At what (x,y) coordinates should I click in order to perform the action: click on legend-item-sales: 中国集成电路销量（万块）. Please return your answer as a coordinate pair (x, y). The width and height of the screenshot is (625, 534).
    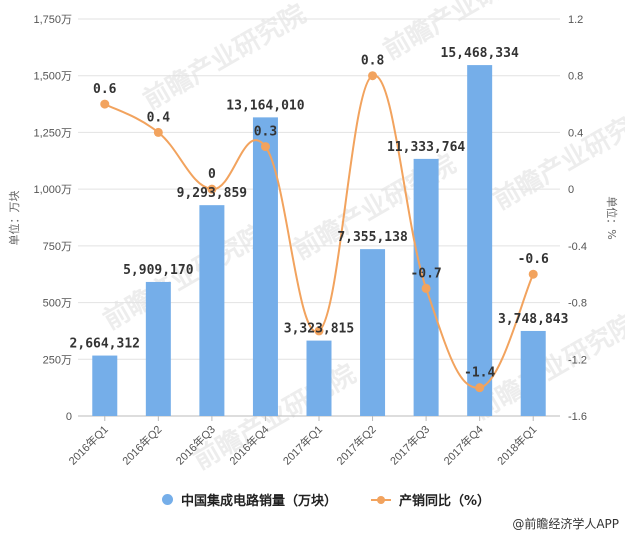
    Looking at the image, I should click on (249, 499).